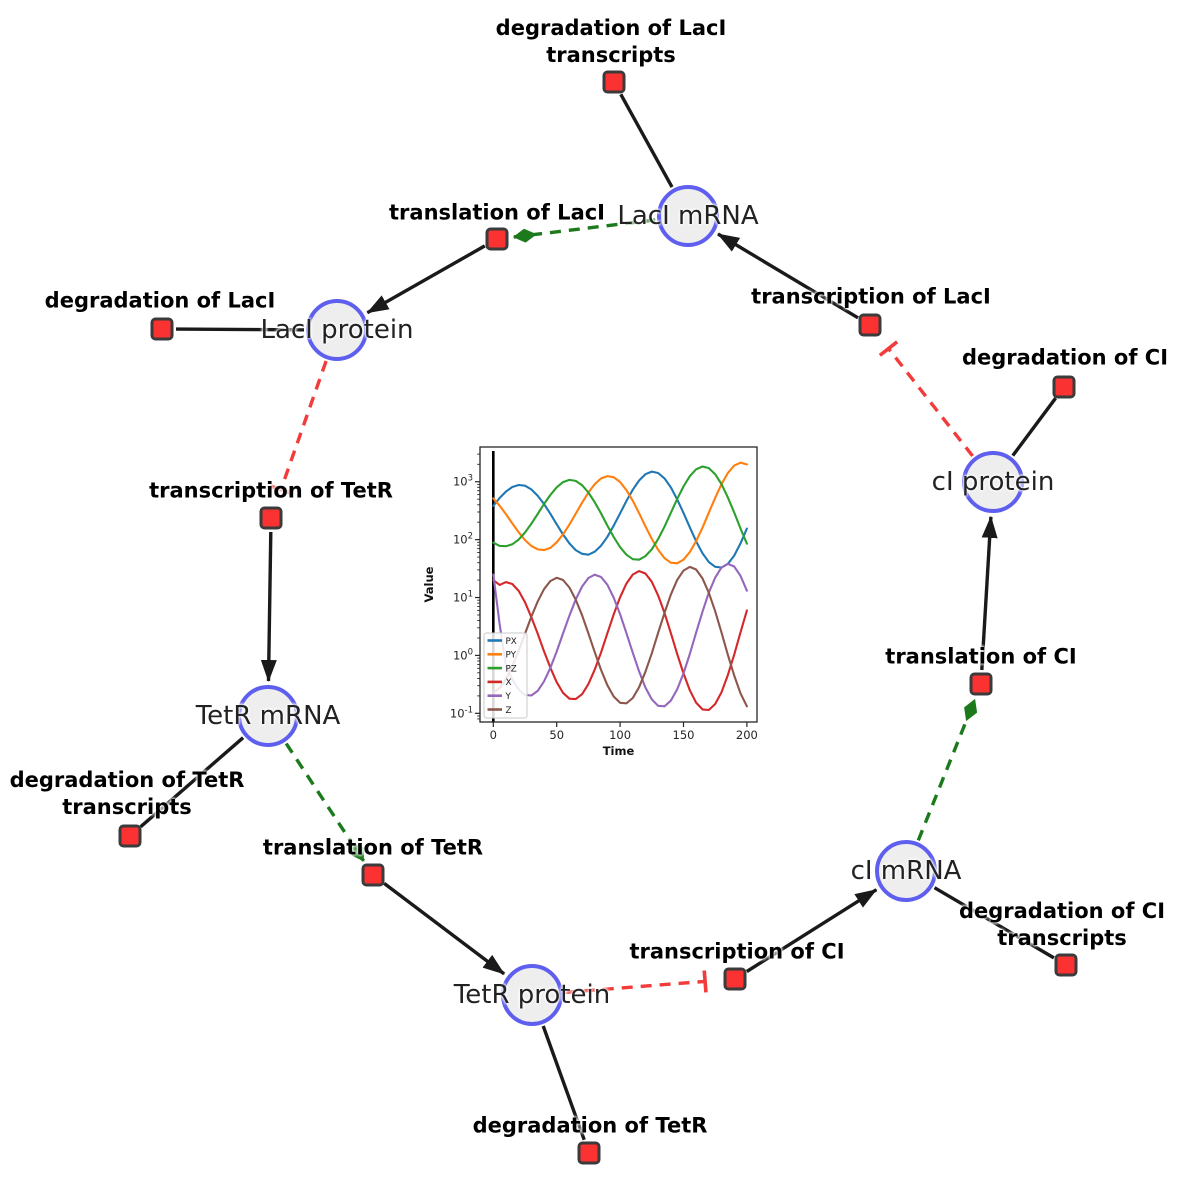  Describe the element at coordinates (509, 683) in the screenshot. I see `legend-entry-label: X` at that location.